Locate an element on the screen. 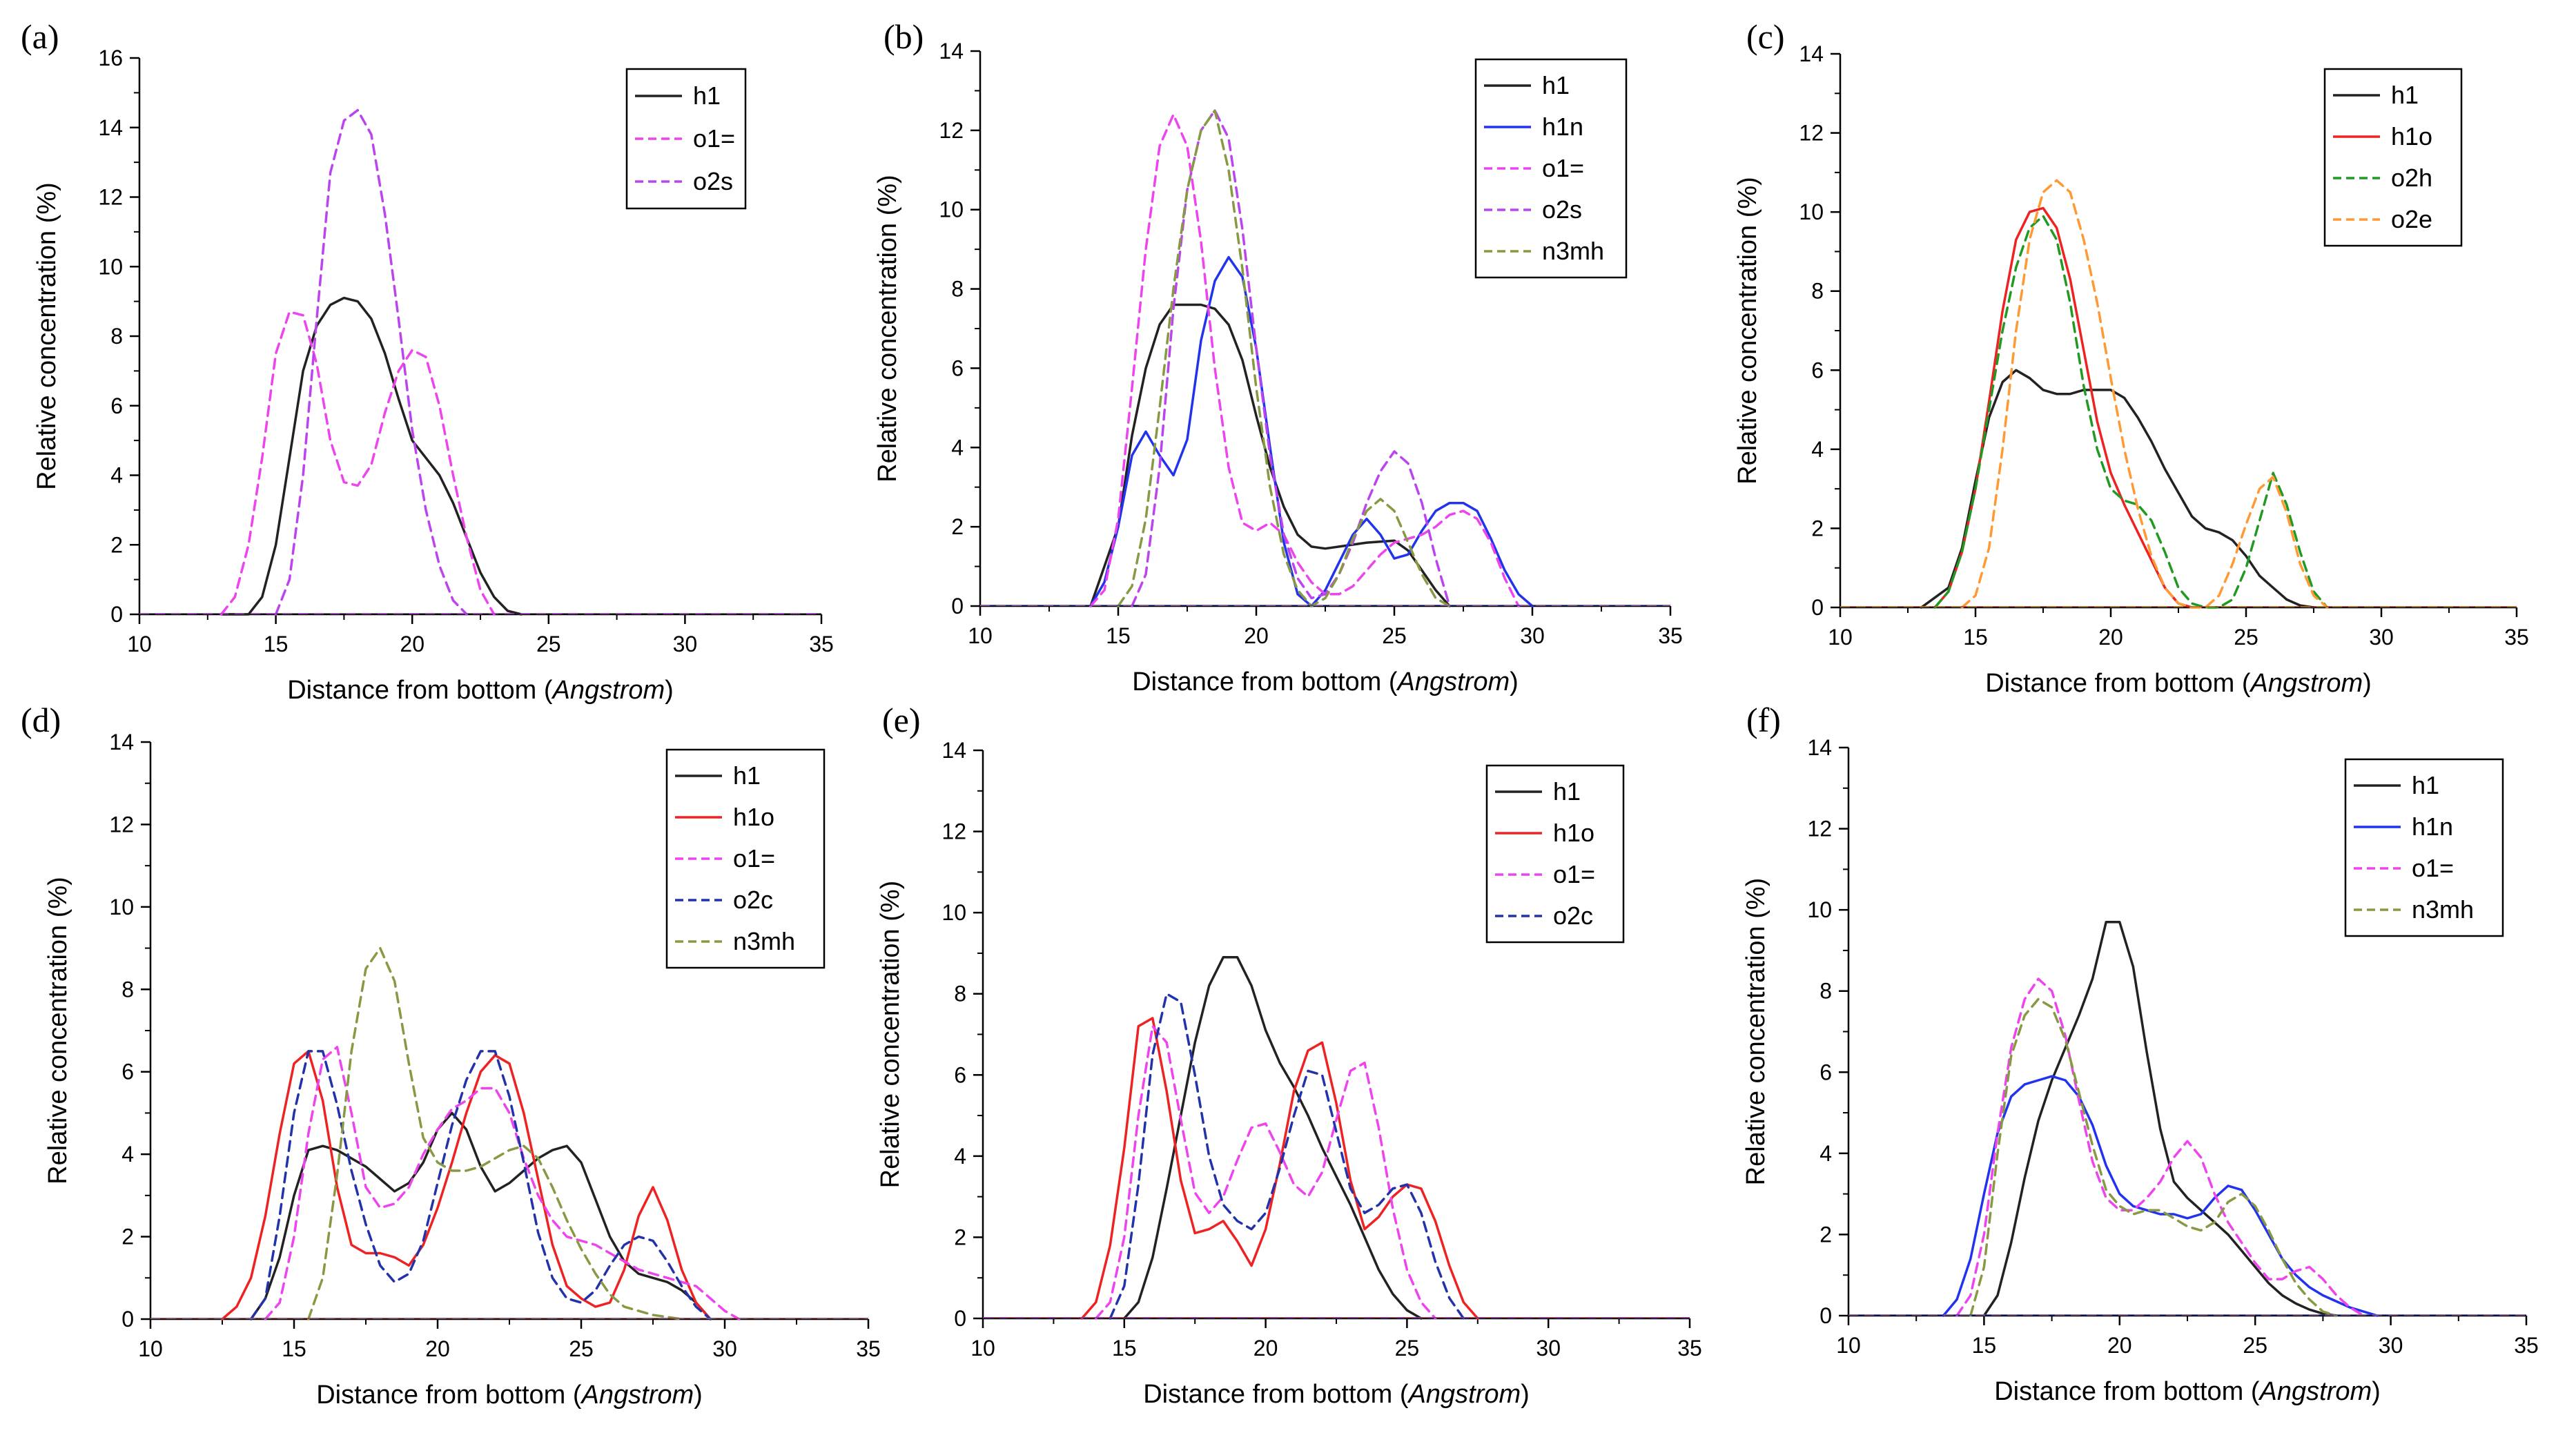 Image resolution: width=2576 pixels, height=1433 pixels. panel-label-d: (d) is located at coordinates (41, 720).